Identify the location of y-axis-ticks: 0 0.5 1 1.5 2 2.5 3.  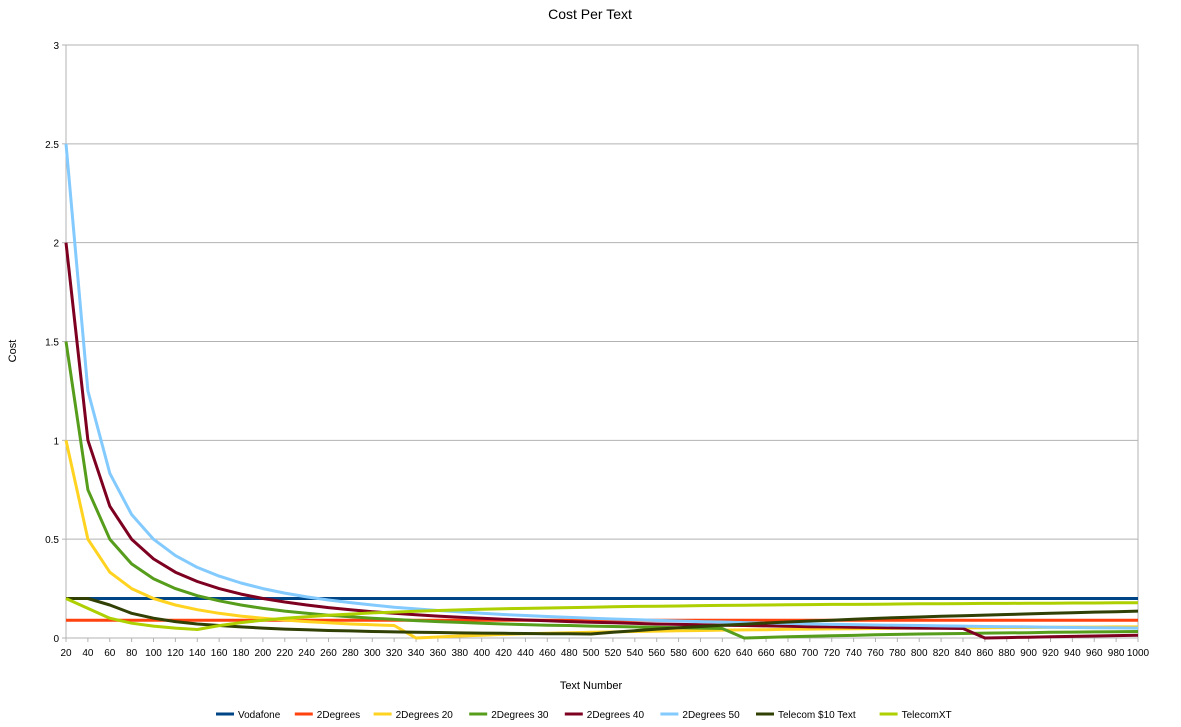
(55, 343).